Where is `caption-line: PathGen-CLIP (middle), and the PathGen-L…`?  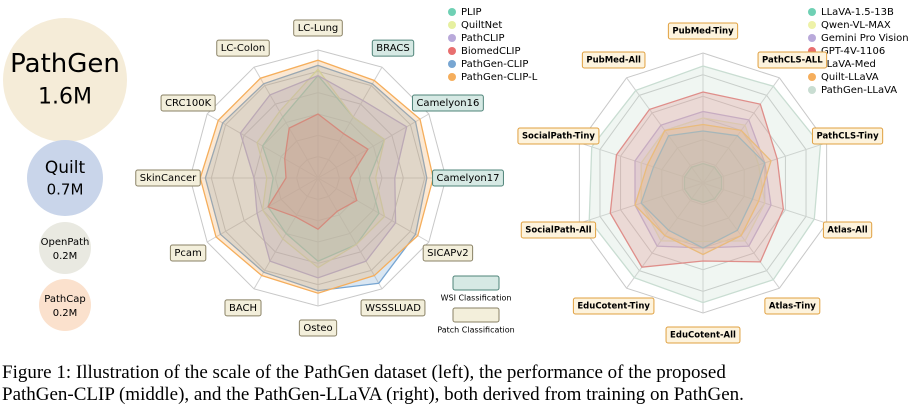 caption-line: PathGen-CLIP (middle), and the PathGen-L… is located at coordinates (373, 394).